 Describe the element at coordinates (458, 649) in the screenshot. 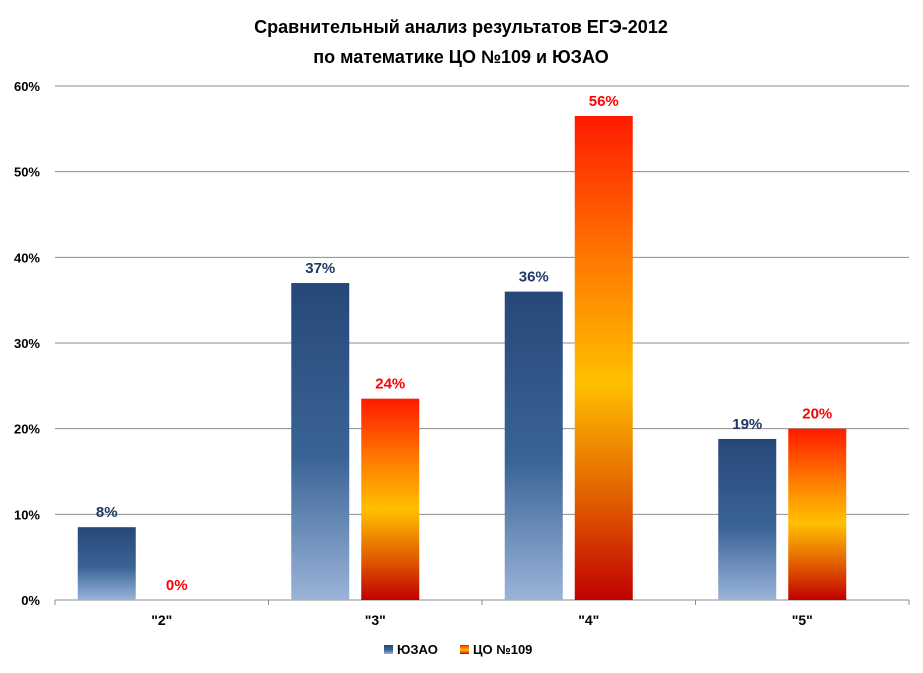

I see `legend: ЮЗАО ЦО №109` at that location.